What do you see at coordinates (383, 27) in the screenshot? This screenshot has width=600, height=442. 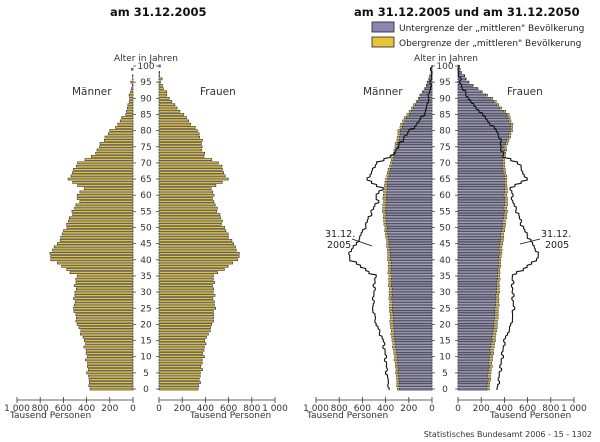 I see `legend-swatch-lower` at bounding box center [383, 27].